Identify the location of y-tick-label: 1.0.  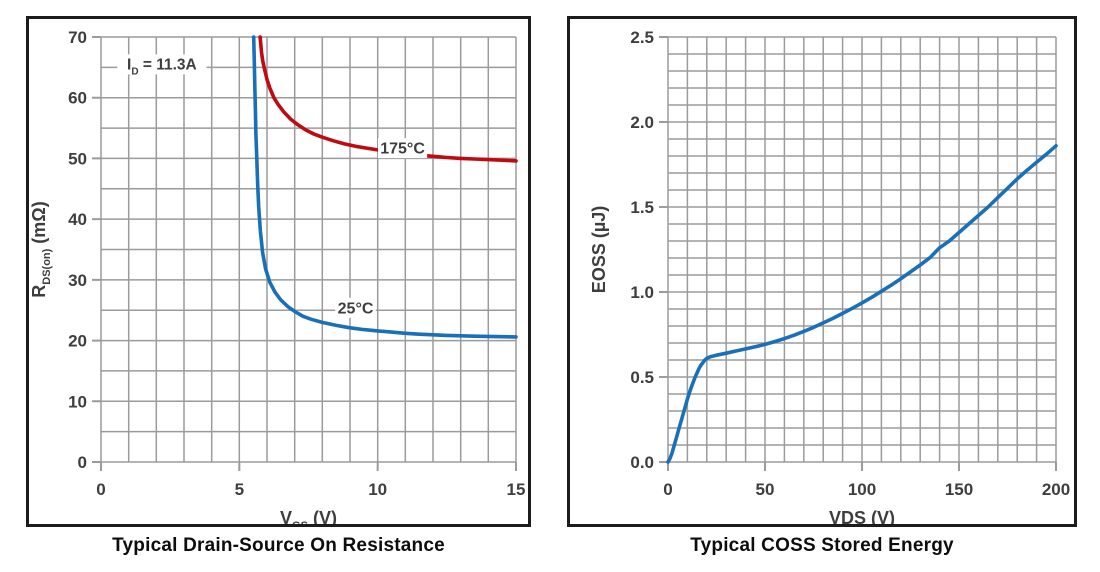
(642, 292).